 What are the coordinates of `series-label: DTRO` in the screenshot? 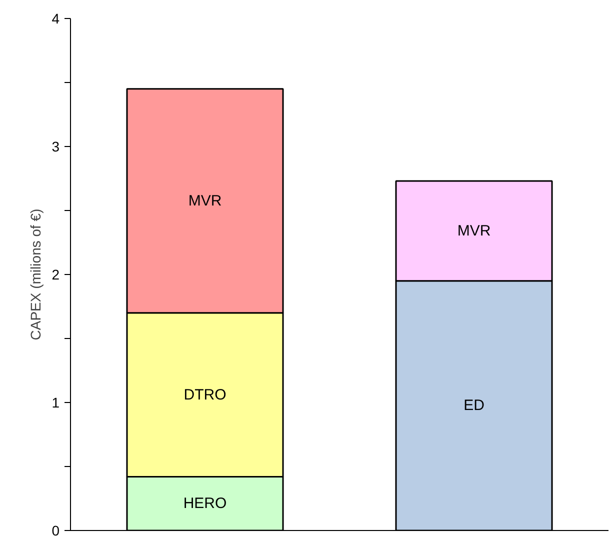 It's located at (205, 395).